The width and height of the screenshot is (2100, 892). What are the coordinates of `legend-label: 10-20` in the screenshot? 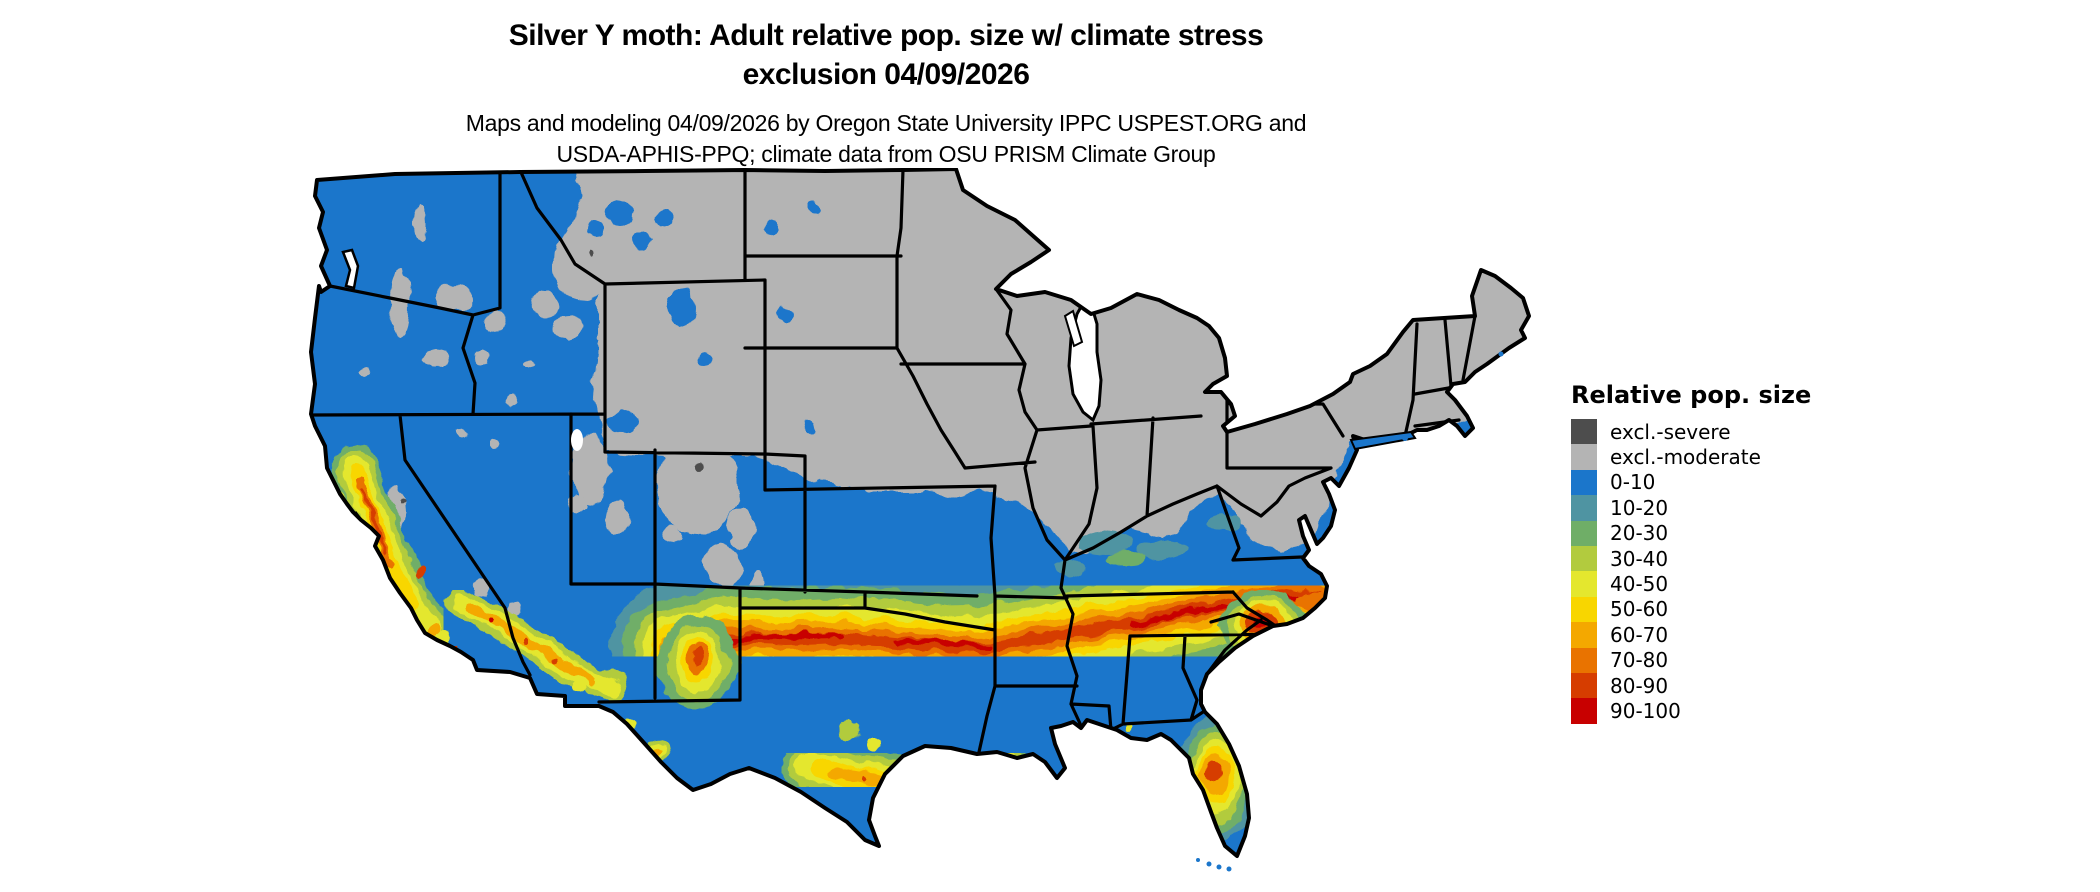 It's located at (1639, 507).